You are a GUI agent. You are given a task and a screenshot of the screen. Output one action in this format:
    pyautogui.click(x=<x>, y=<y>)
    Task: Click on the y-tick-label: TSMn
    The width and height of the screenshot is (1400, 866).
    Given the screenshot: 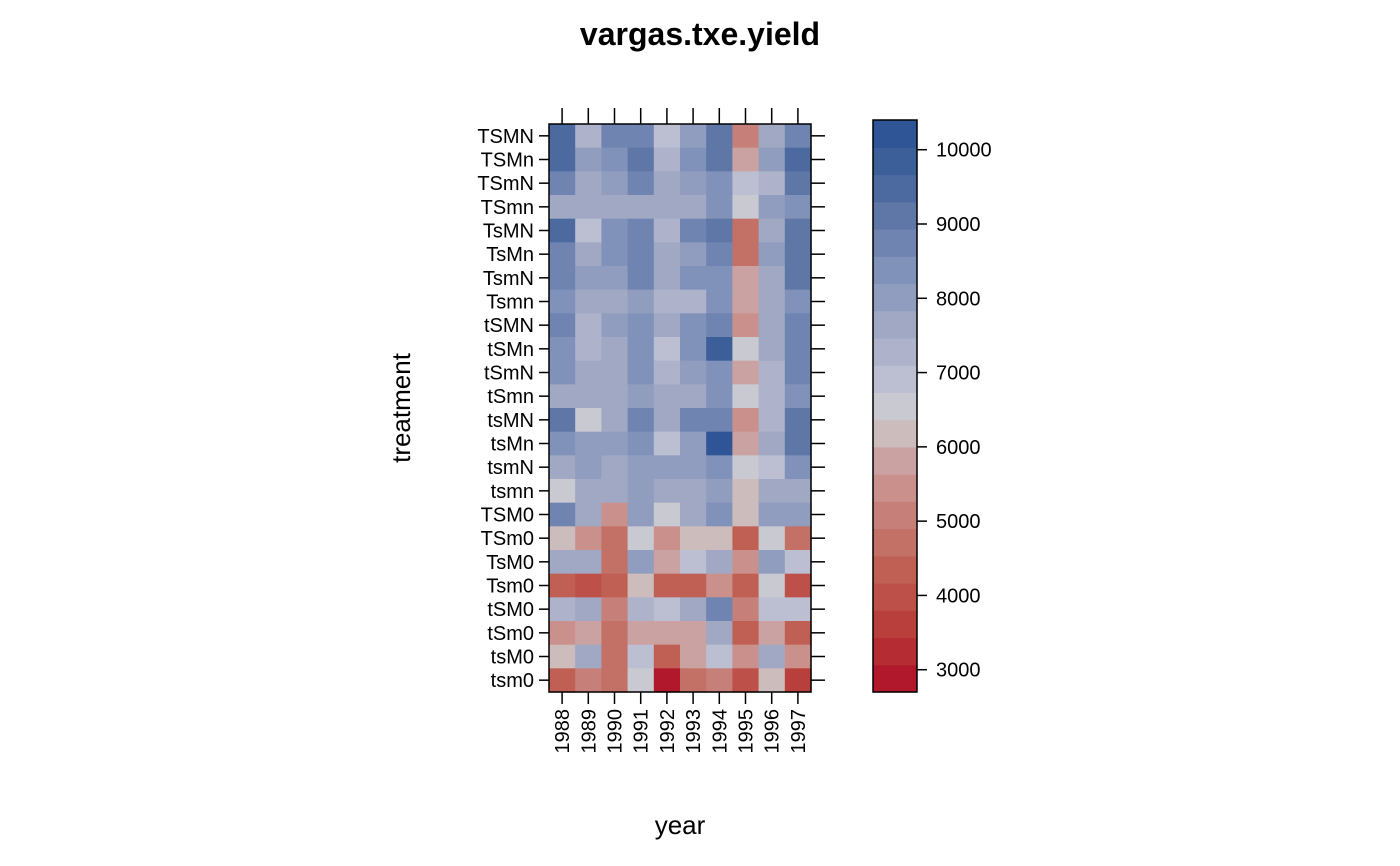 What is the action you would take?
    pyautogui.click(x=507, y=161)
    